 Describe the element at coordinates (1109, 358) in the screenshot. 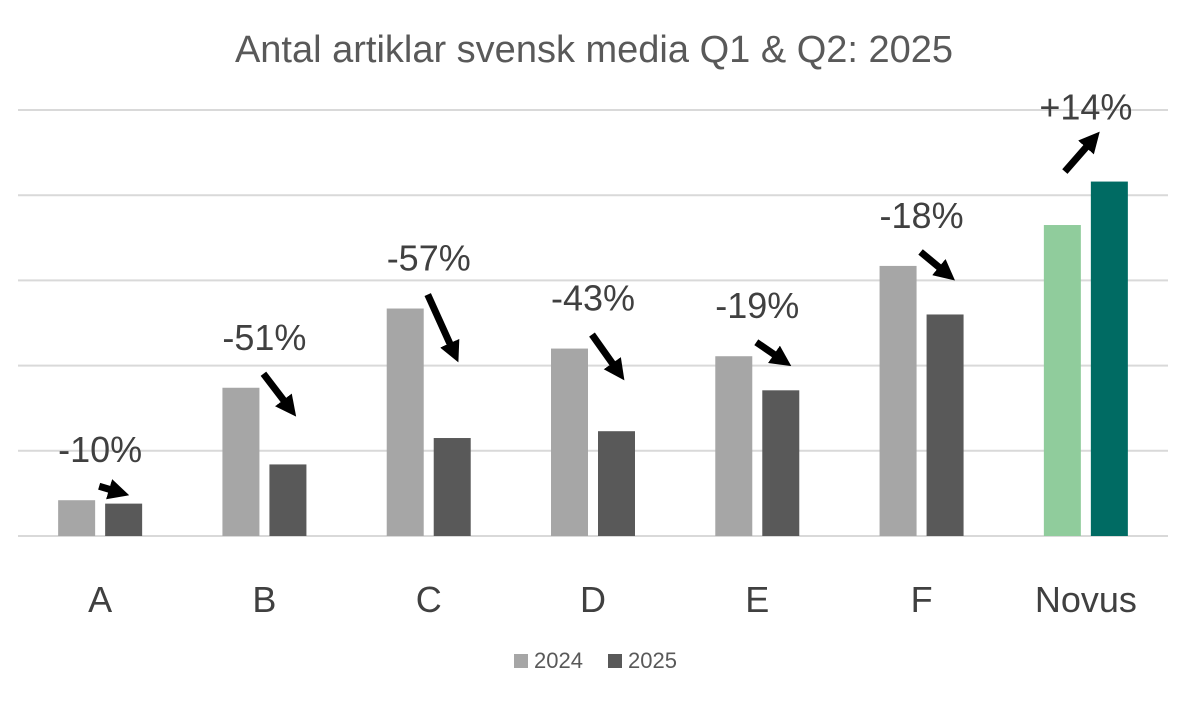

I see `bar-2025-novus` at that location.